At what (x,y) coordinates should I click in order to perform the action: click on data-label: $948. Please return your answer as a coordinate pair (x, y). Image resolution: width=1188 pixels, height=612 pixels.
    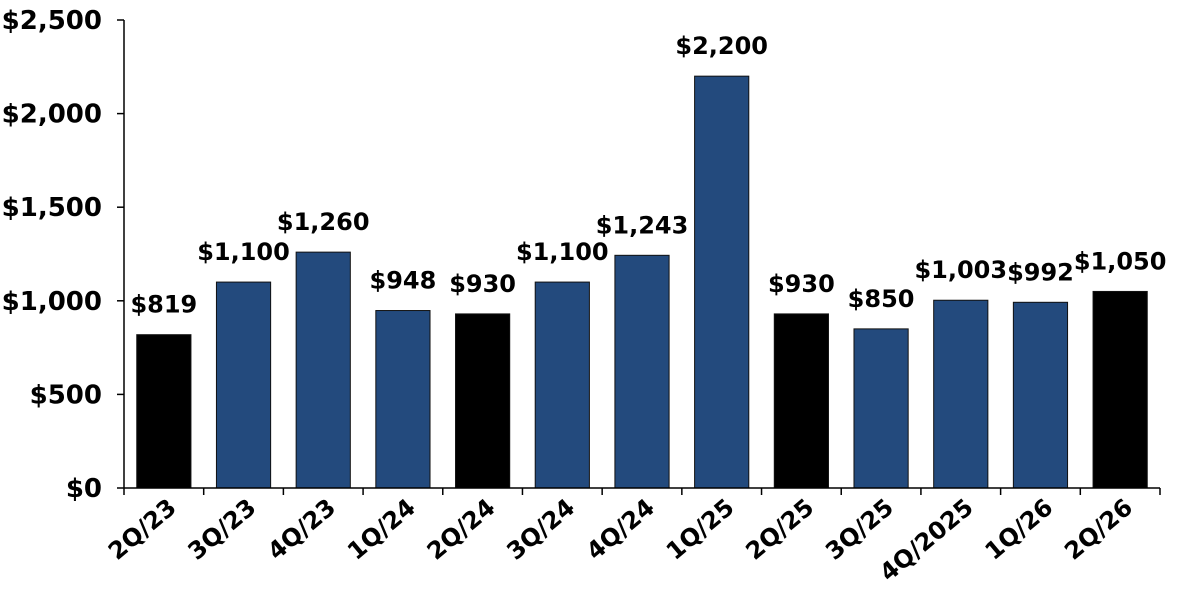
    Looking at the image, I should click on (403, 281).